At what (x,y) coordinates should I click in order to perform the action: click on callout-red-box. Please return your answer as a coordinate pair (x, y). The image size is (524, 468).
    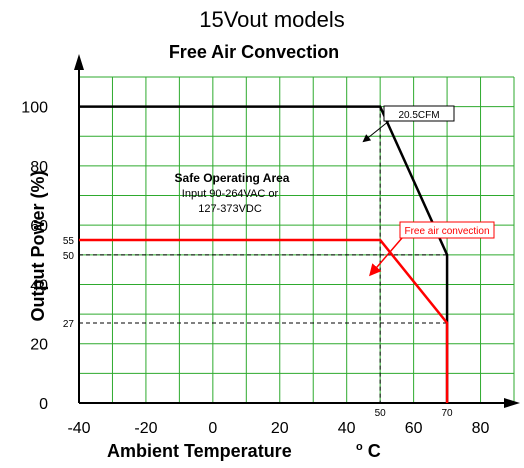
    Looking at the image, I should click on (447, 230).